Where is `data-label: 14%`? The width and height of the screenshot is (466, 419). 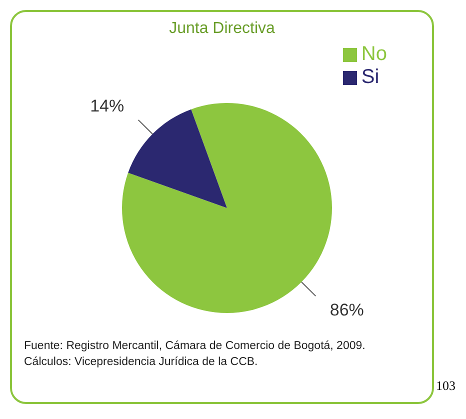
data-label: 14% is located at coordinates (107, 106).